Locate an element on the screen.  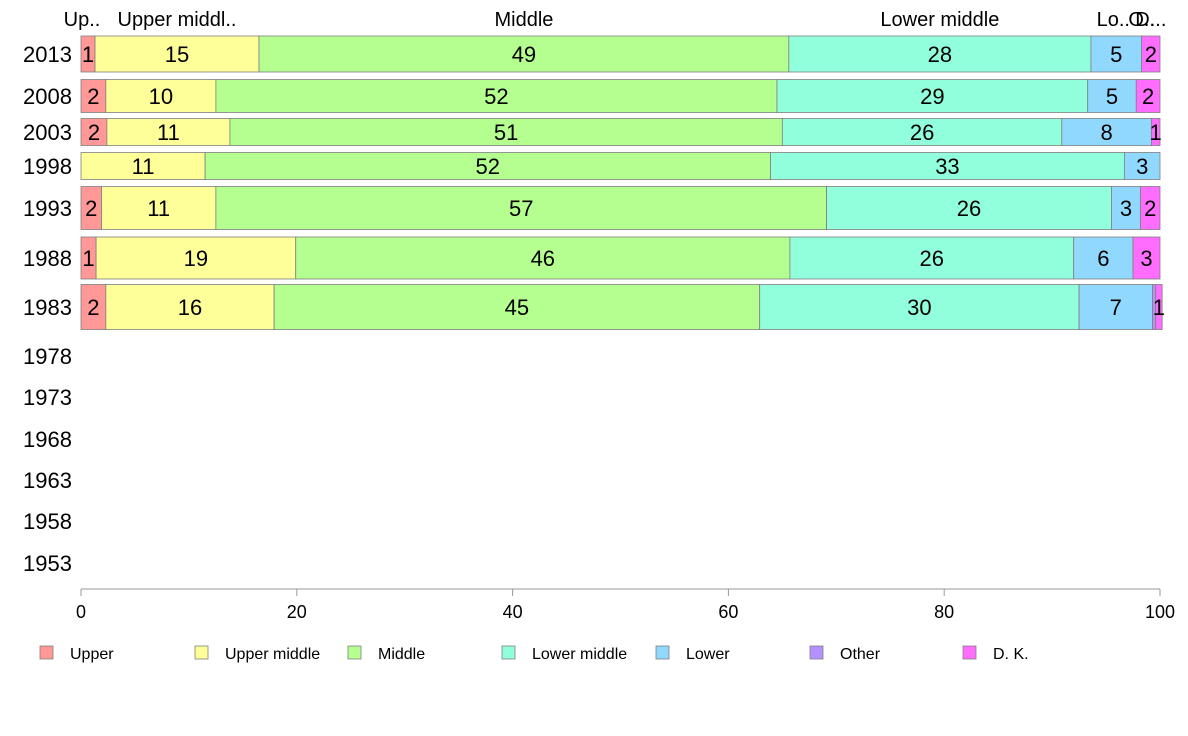
x-tick-label: 0 is located at coordinates (81, 612).